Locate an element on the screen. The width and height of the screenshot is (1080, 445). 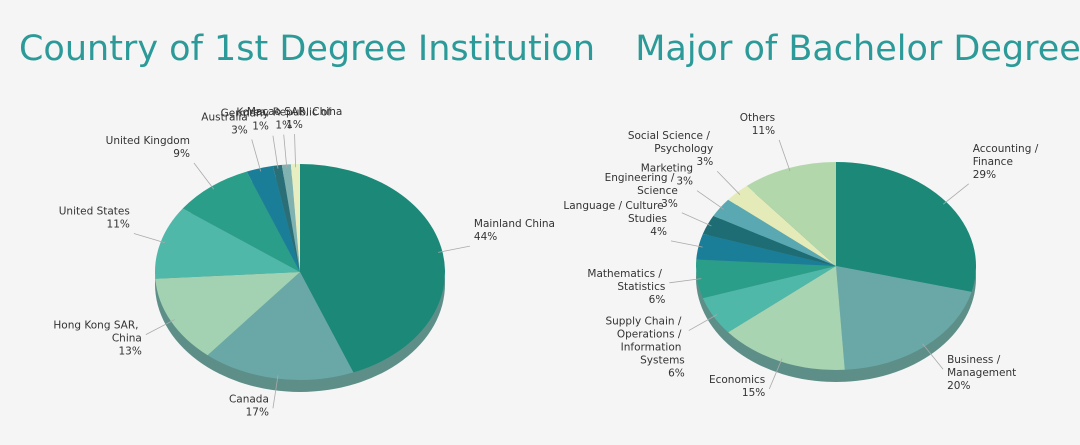
value-label: 20% is located at coordinates (958, 386).